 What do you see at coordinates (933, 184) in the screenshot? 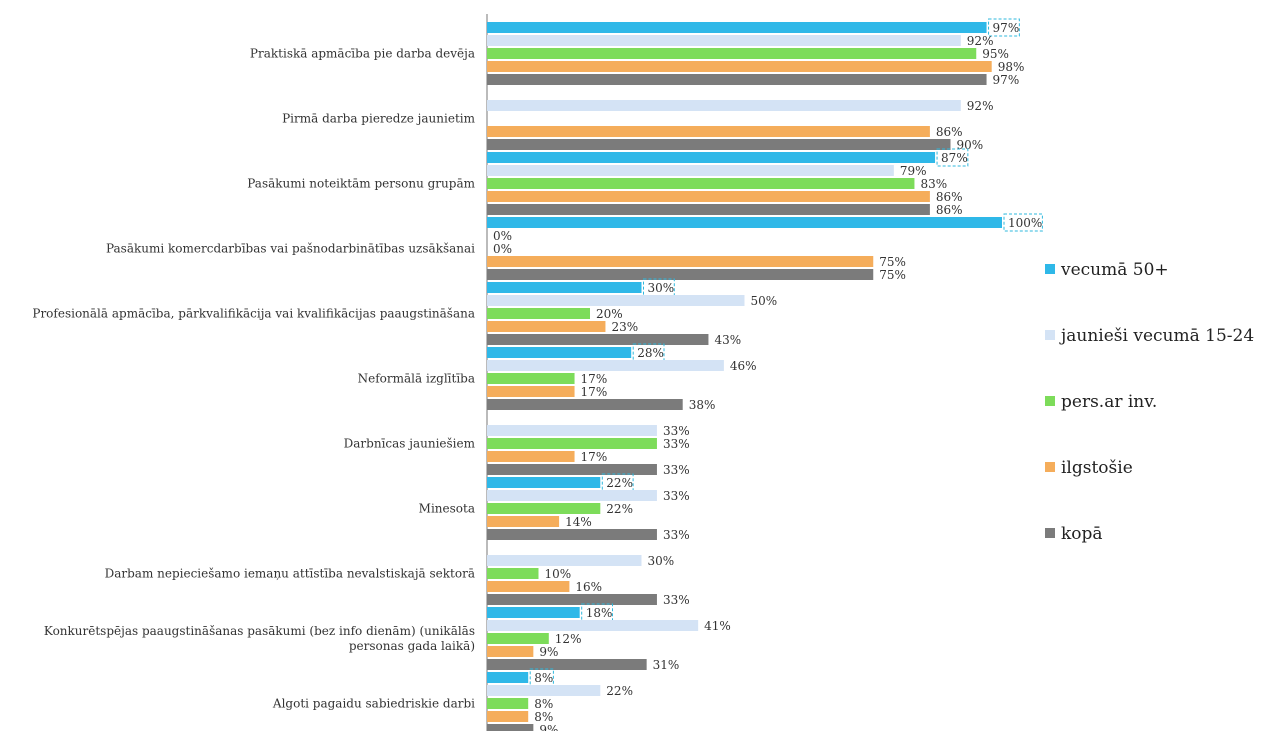
I see `value-label: 83%` at bounding box center [933, 184].